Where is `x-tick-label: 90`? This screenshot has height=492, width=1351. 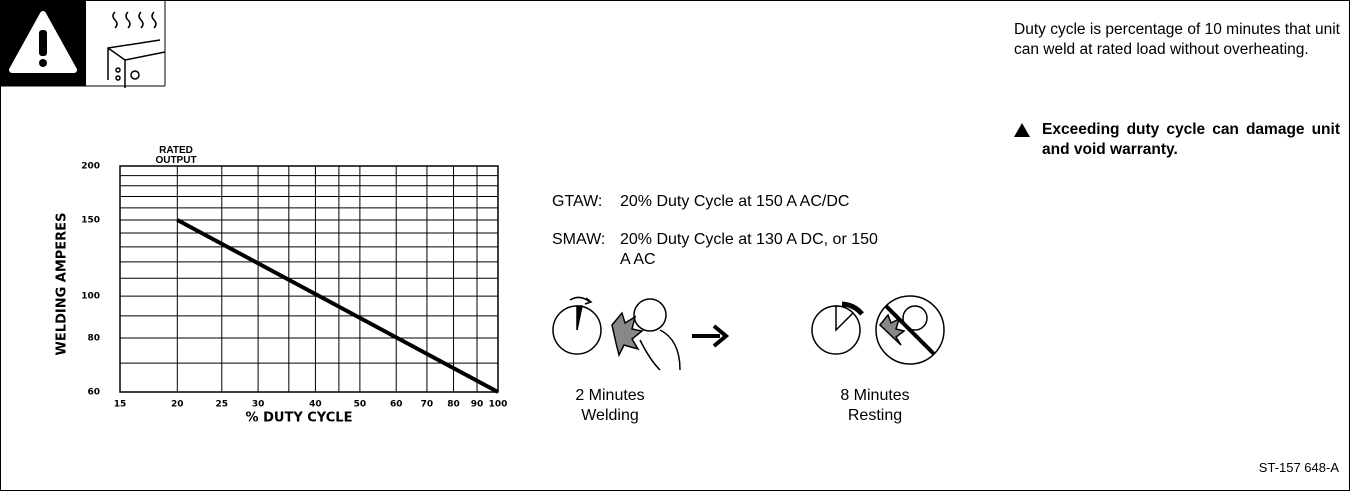 x-tick-label: 90 is located at coordinates (477, 405).